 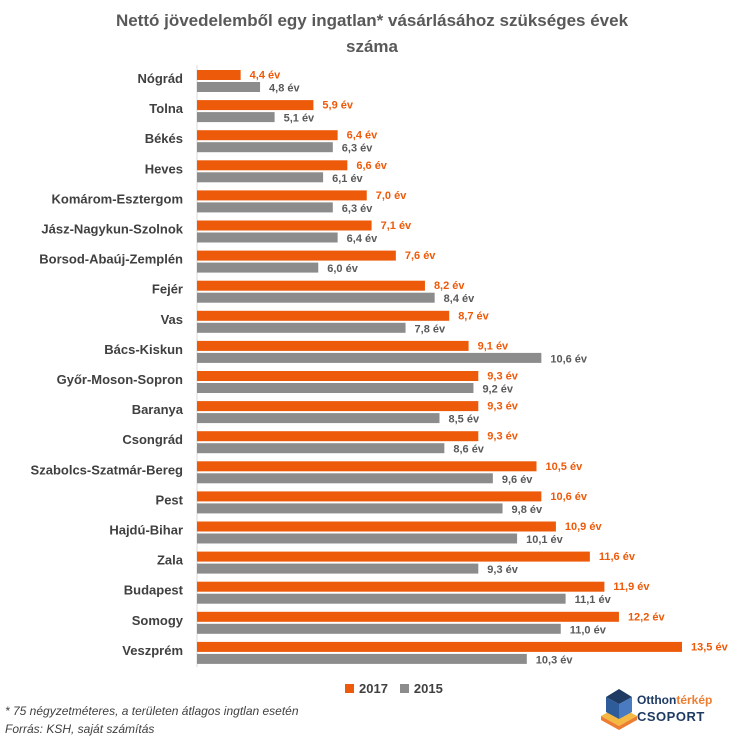 I want to click on data-label-2017: 5,9 év, so click(x=337, y=106).